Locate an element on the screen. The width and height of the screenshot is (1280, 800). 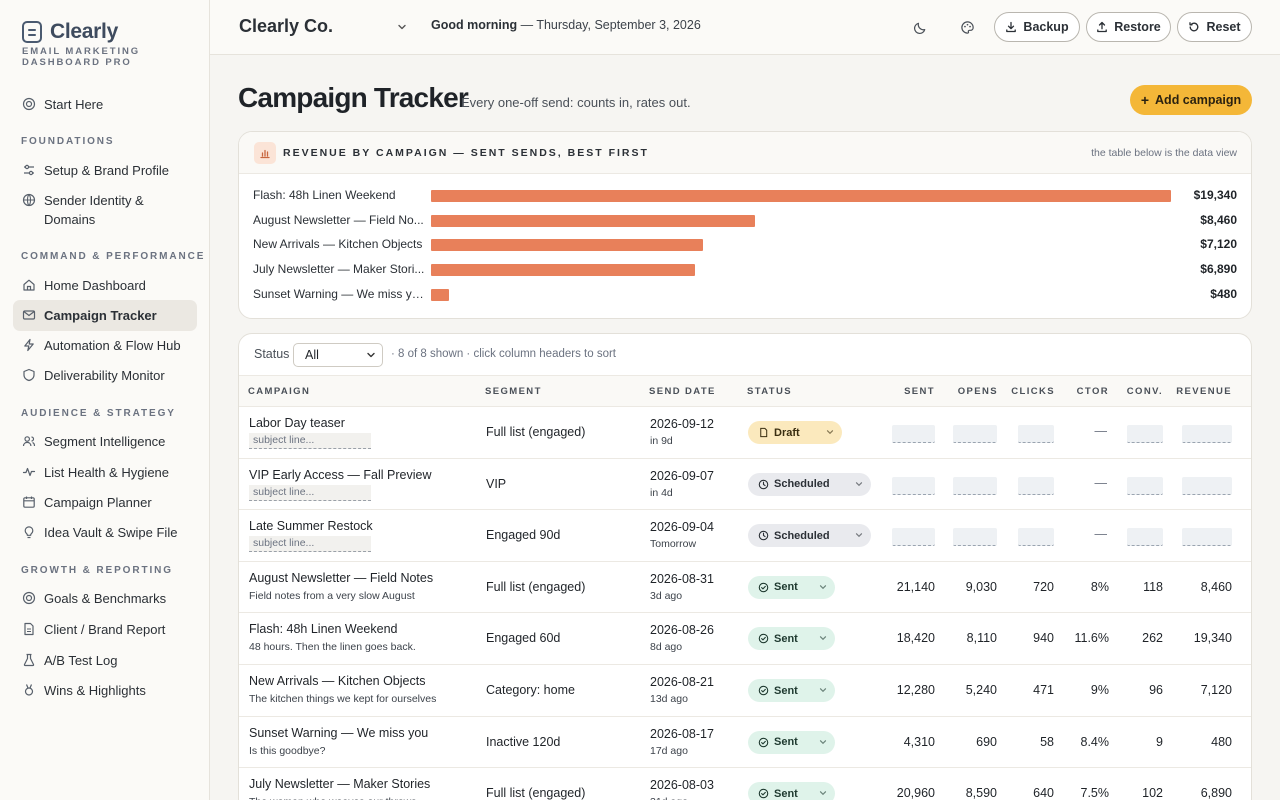
campaign-name: Flash: 48h Linen Weekend is located at coordinates (323, 629).